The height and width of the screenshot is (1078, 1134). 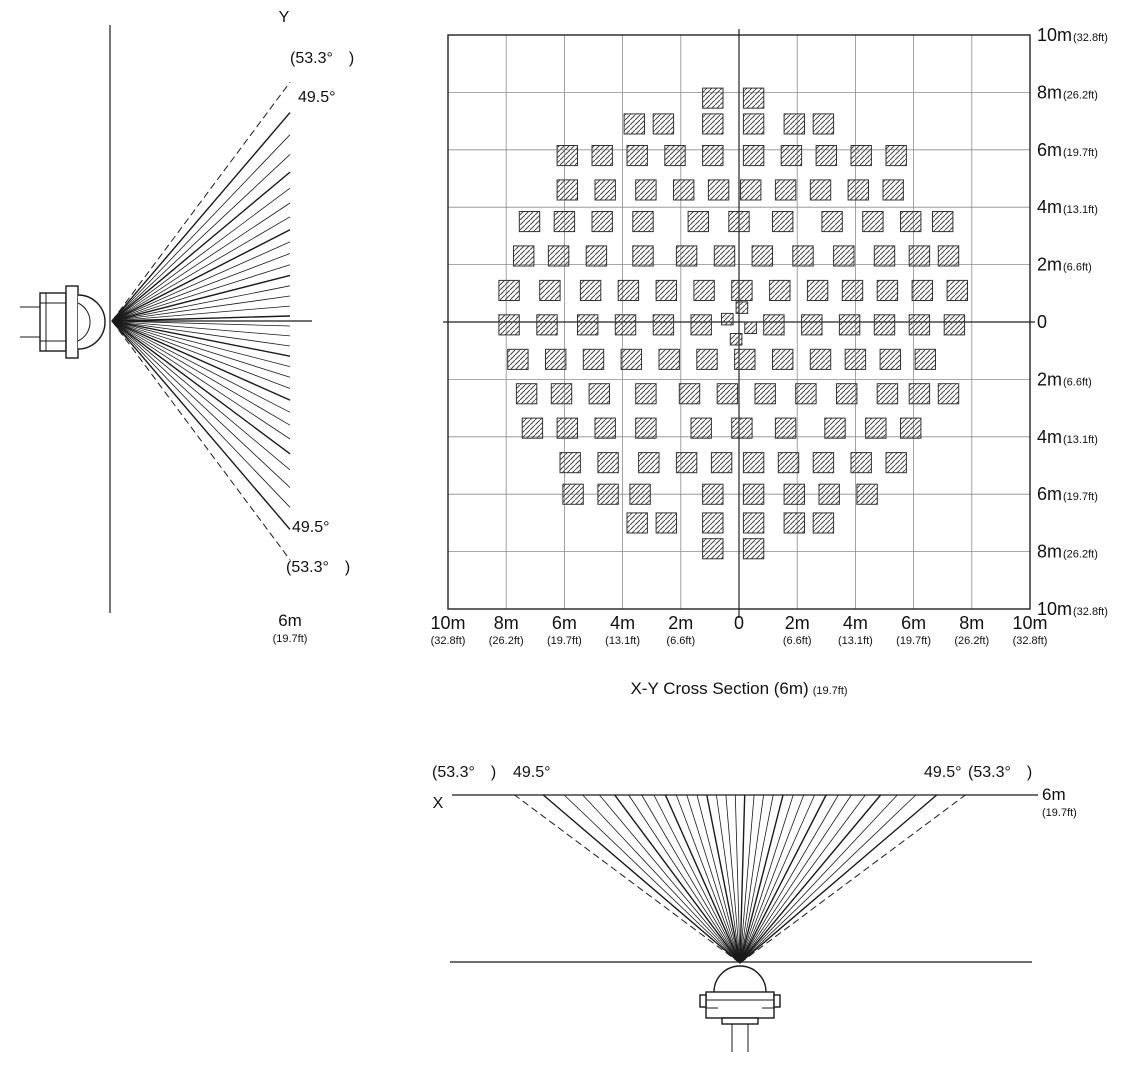 I want to click on sensor-body-detail, so click(x=53, y=322).